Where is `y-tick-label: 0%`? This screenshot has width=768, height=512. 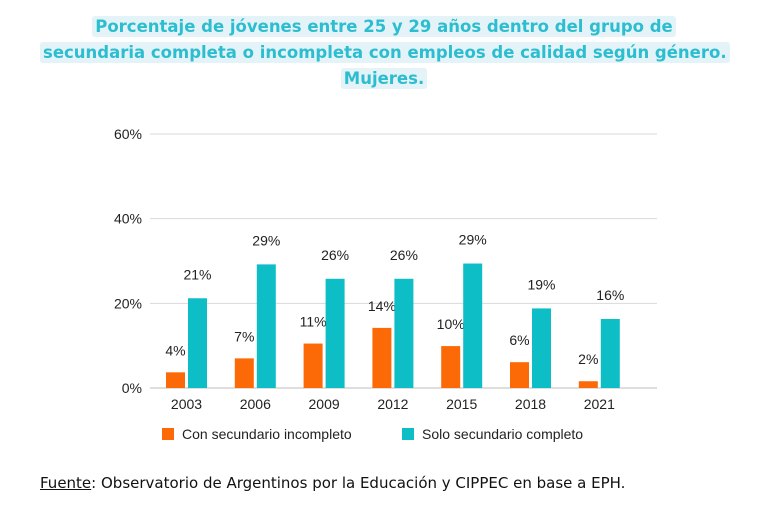
y-tick-label: 0% is located at coordinates (132, 388).